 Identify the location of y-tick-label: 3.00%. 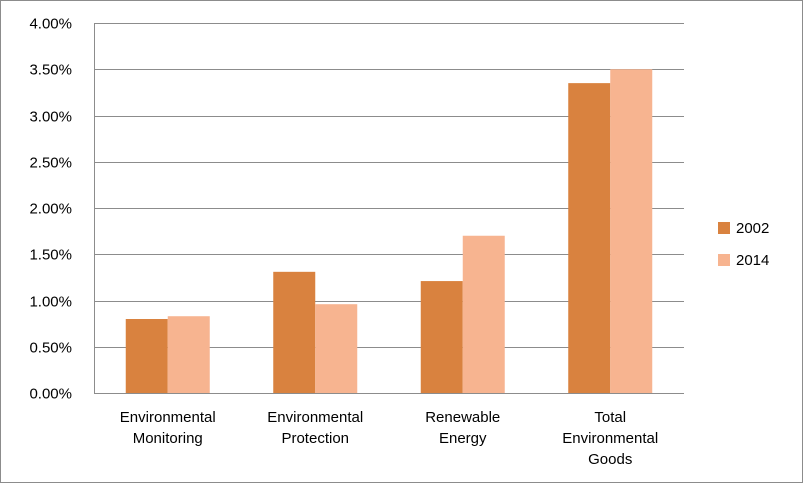
(50, 117).